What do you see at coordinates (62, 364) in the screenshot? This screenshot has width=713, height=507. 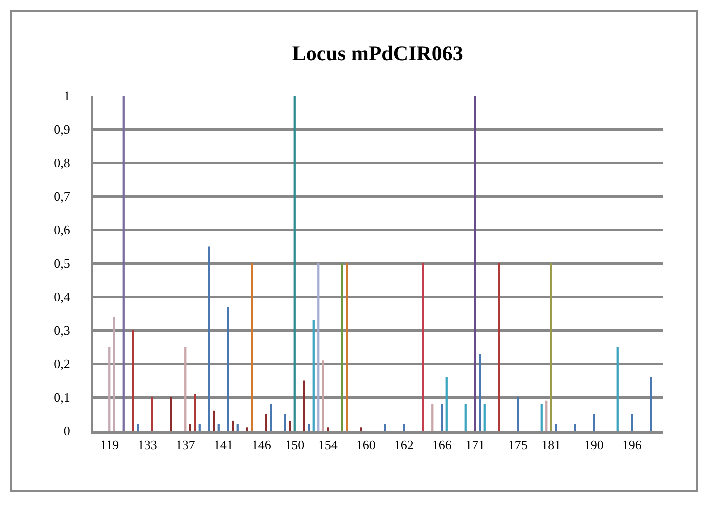 I see `y-tick-label: 0,2` at bounding box center [62, 364].